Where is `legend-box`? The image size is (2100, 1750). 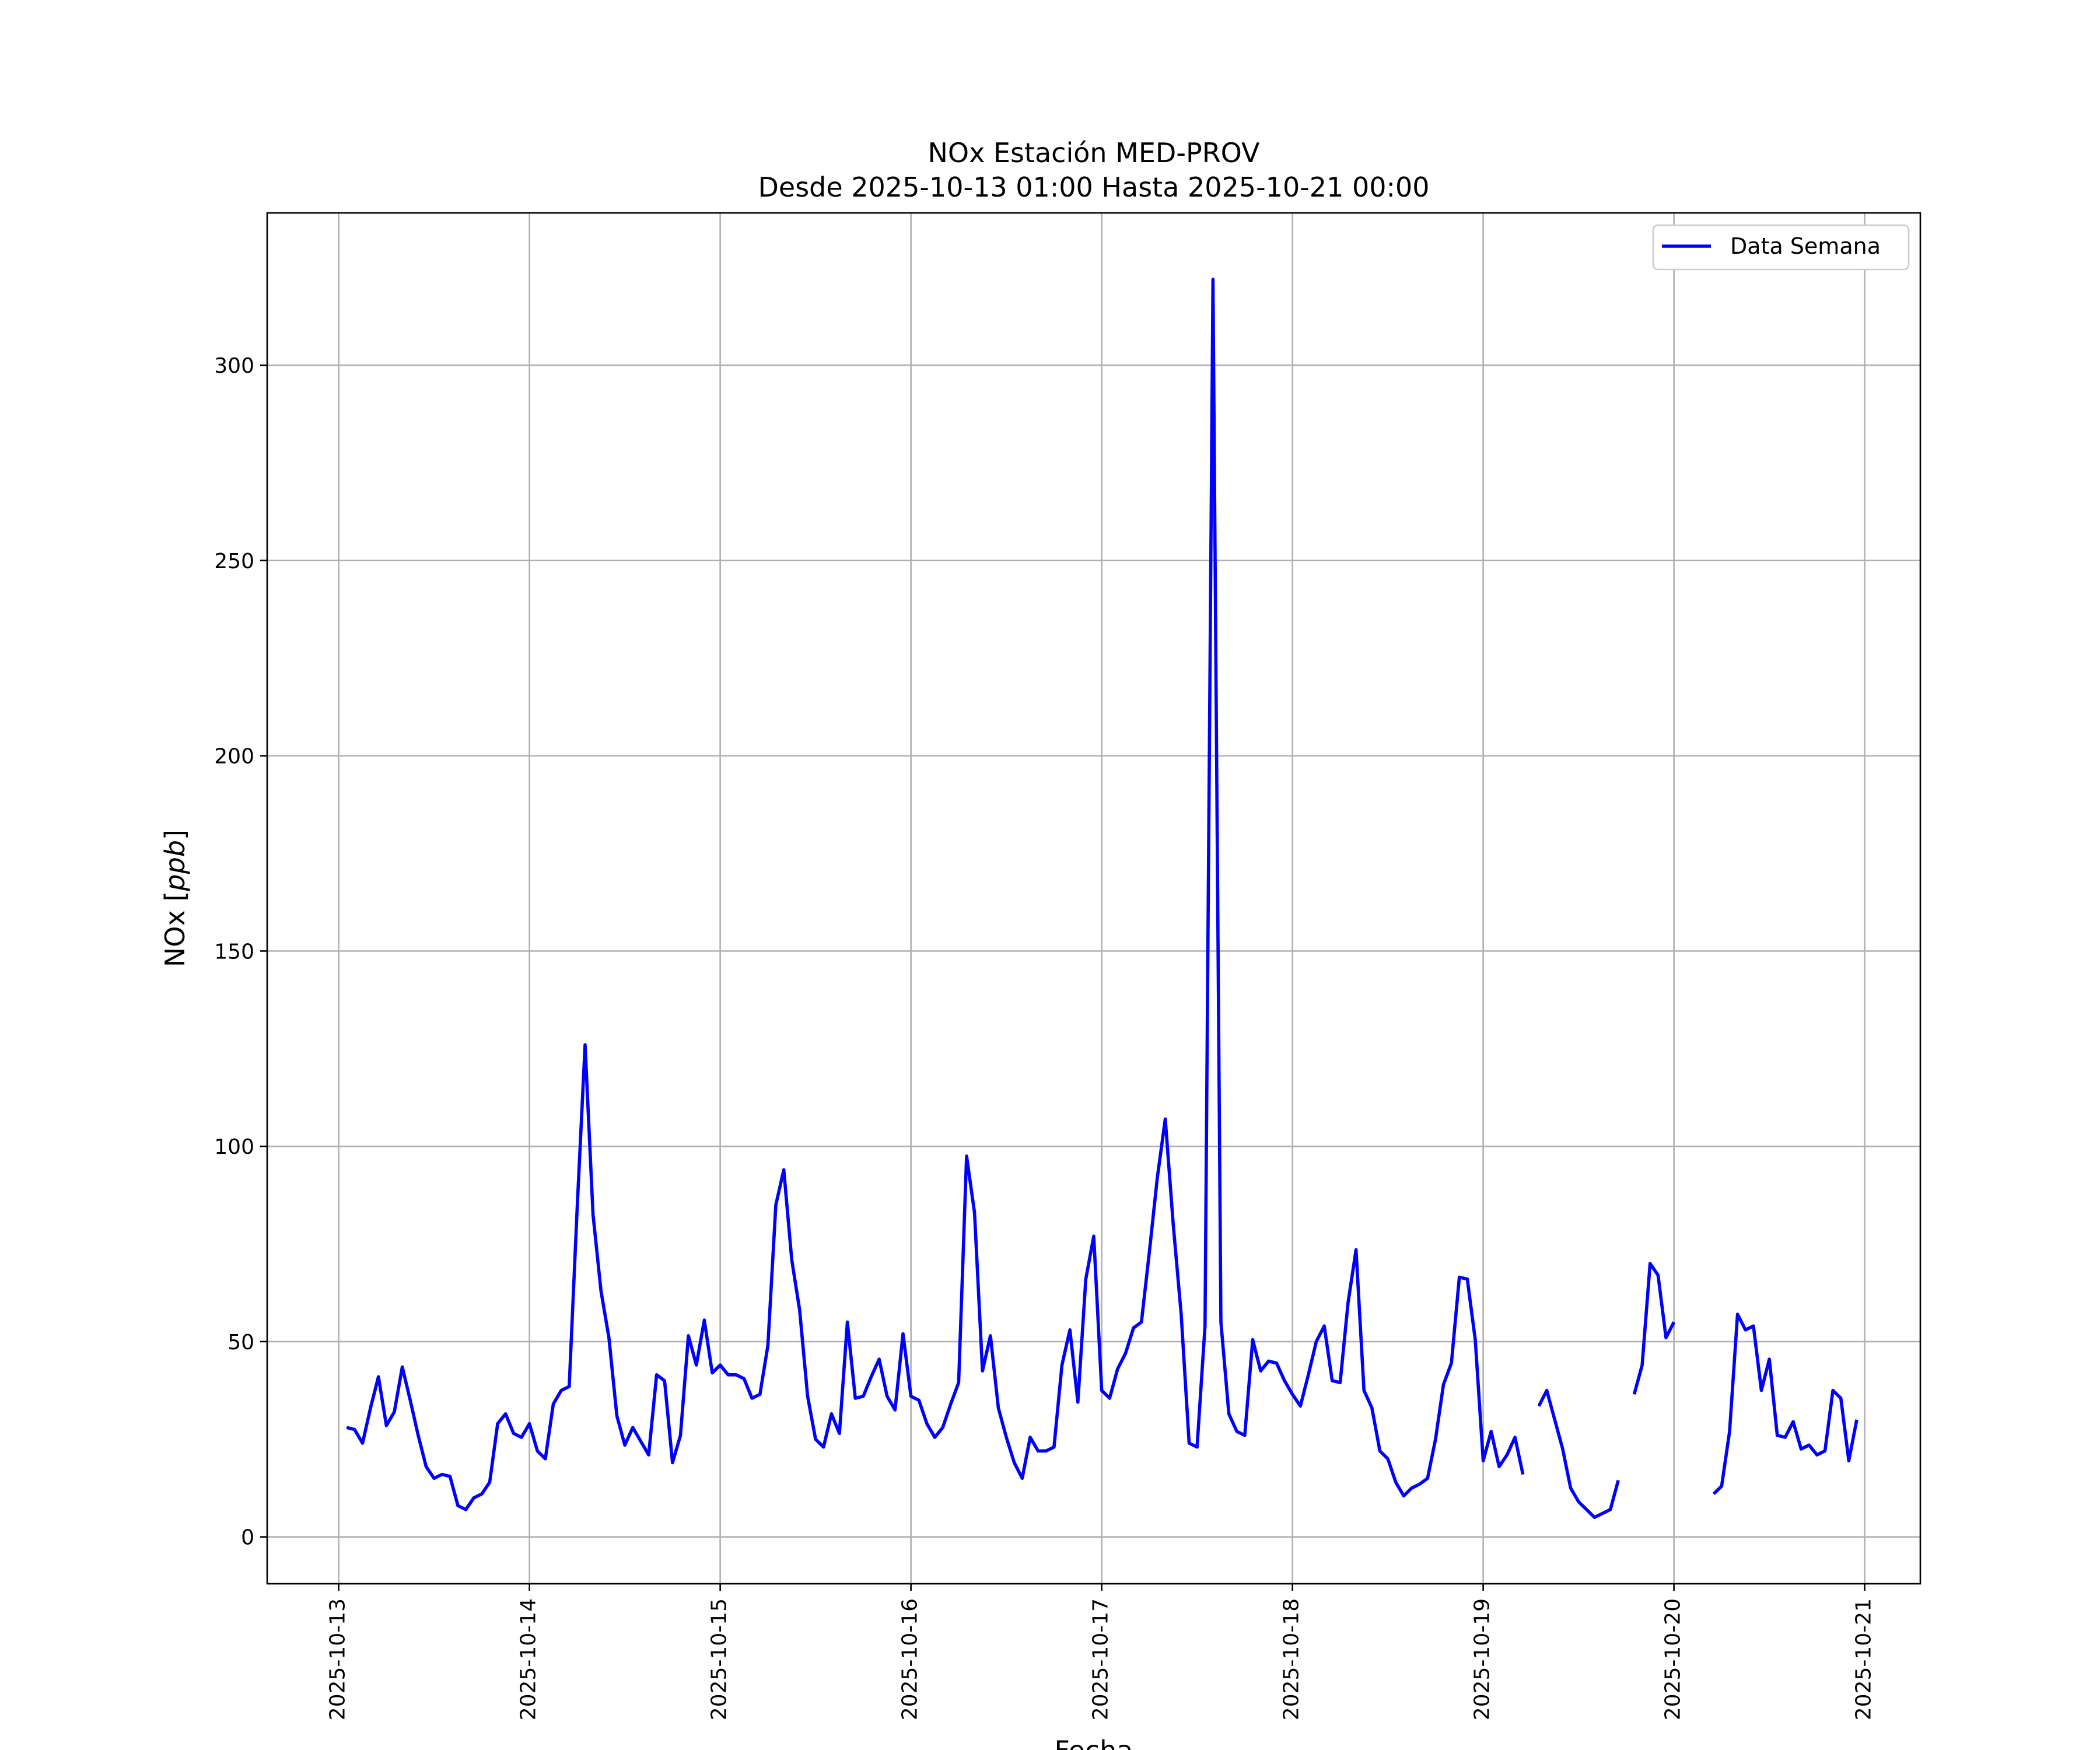
legend-box is located at coordinates (1781, 247).